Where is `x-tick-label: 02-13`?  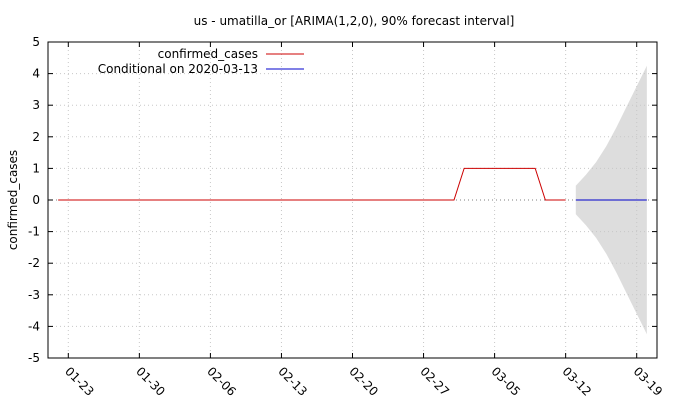
x-tick-label: 02-13 is located at coordinates (292, 381).